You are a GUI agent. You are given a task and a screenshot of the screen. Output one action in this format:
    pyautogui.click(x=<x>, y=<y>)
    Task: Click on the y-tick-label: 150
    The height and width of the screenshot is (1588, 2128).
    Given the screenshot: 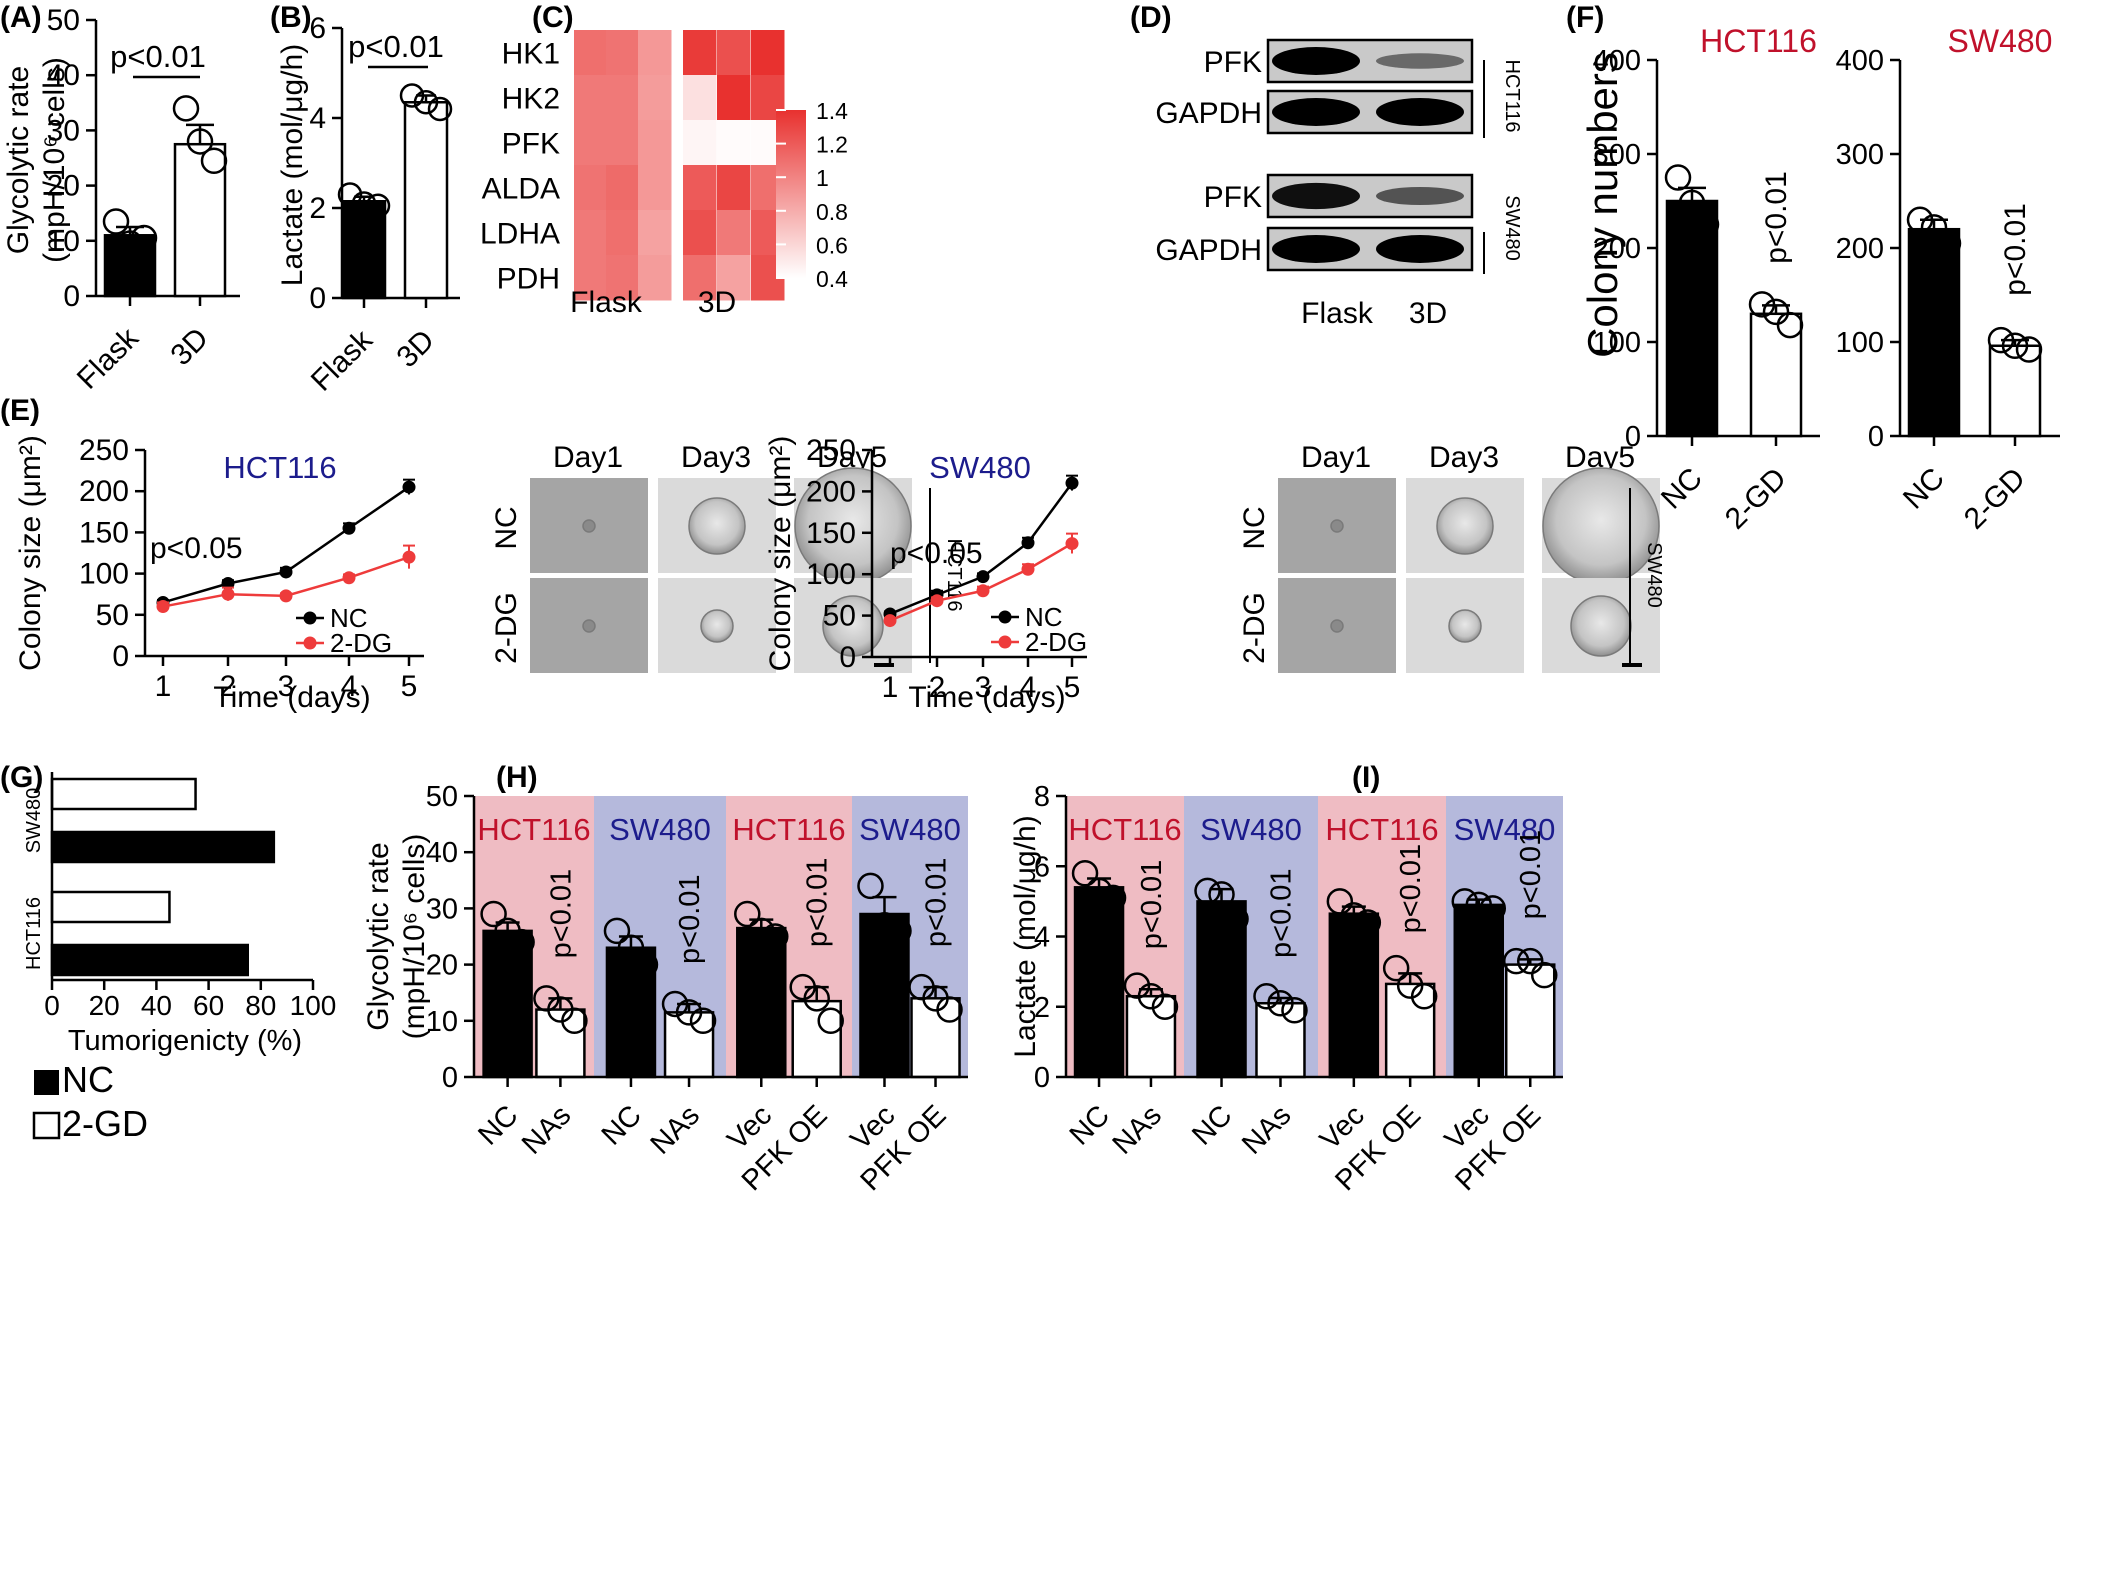 What is the action you would take?
    pyautogui.click(x=104, y=532)
    